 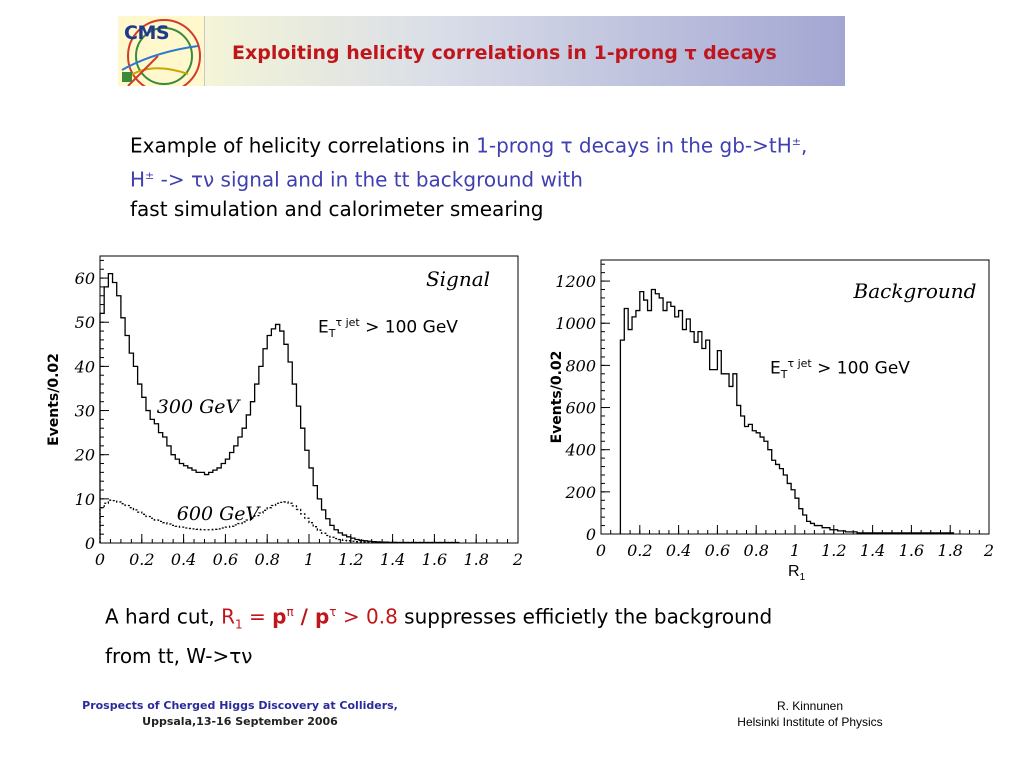 What do you see at coordinates (388, 328) in the screenshot?
I see `signal-et-cut-label: ETτ jet > 100 GeV` at bounding box center [388, 328].